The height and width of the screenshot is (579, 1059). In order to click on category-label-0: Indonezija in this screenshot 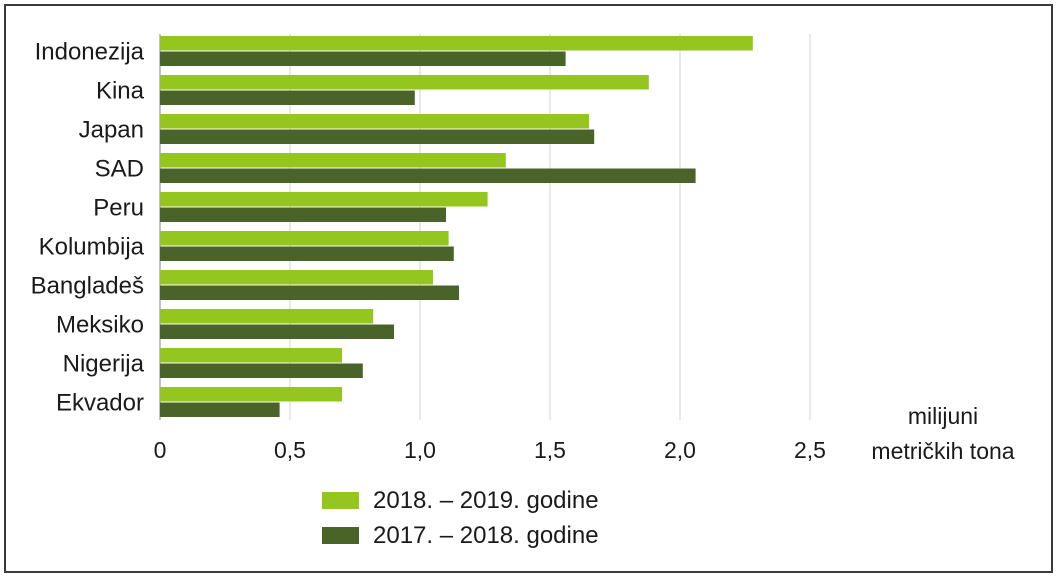, I will do `click(90, 52)`.